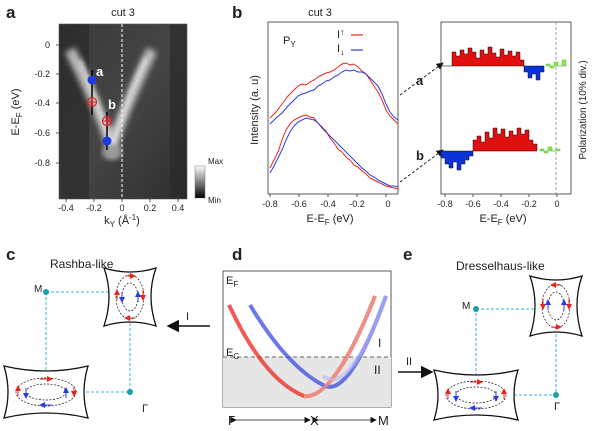 Image resolution: width=600 pixels, height=431 pixels. What do you see at coordinates (421, 166) in the screenshot?
I see `arrow-b` at bounding box center [421, 166].